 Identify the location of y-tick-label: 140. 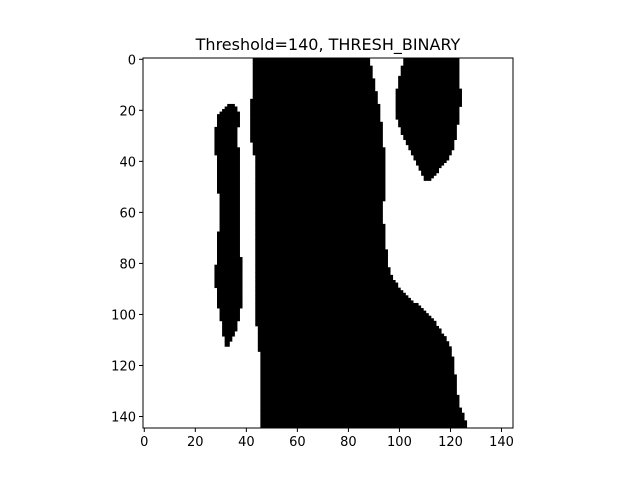
(123, 418).